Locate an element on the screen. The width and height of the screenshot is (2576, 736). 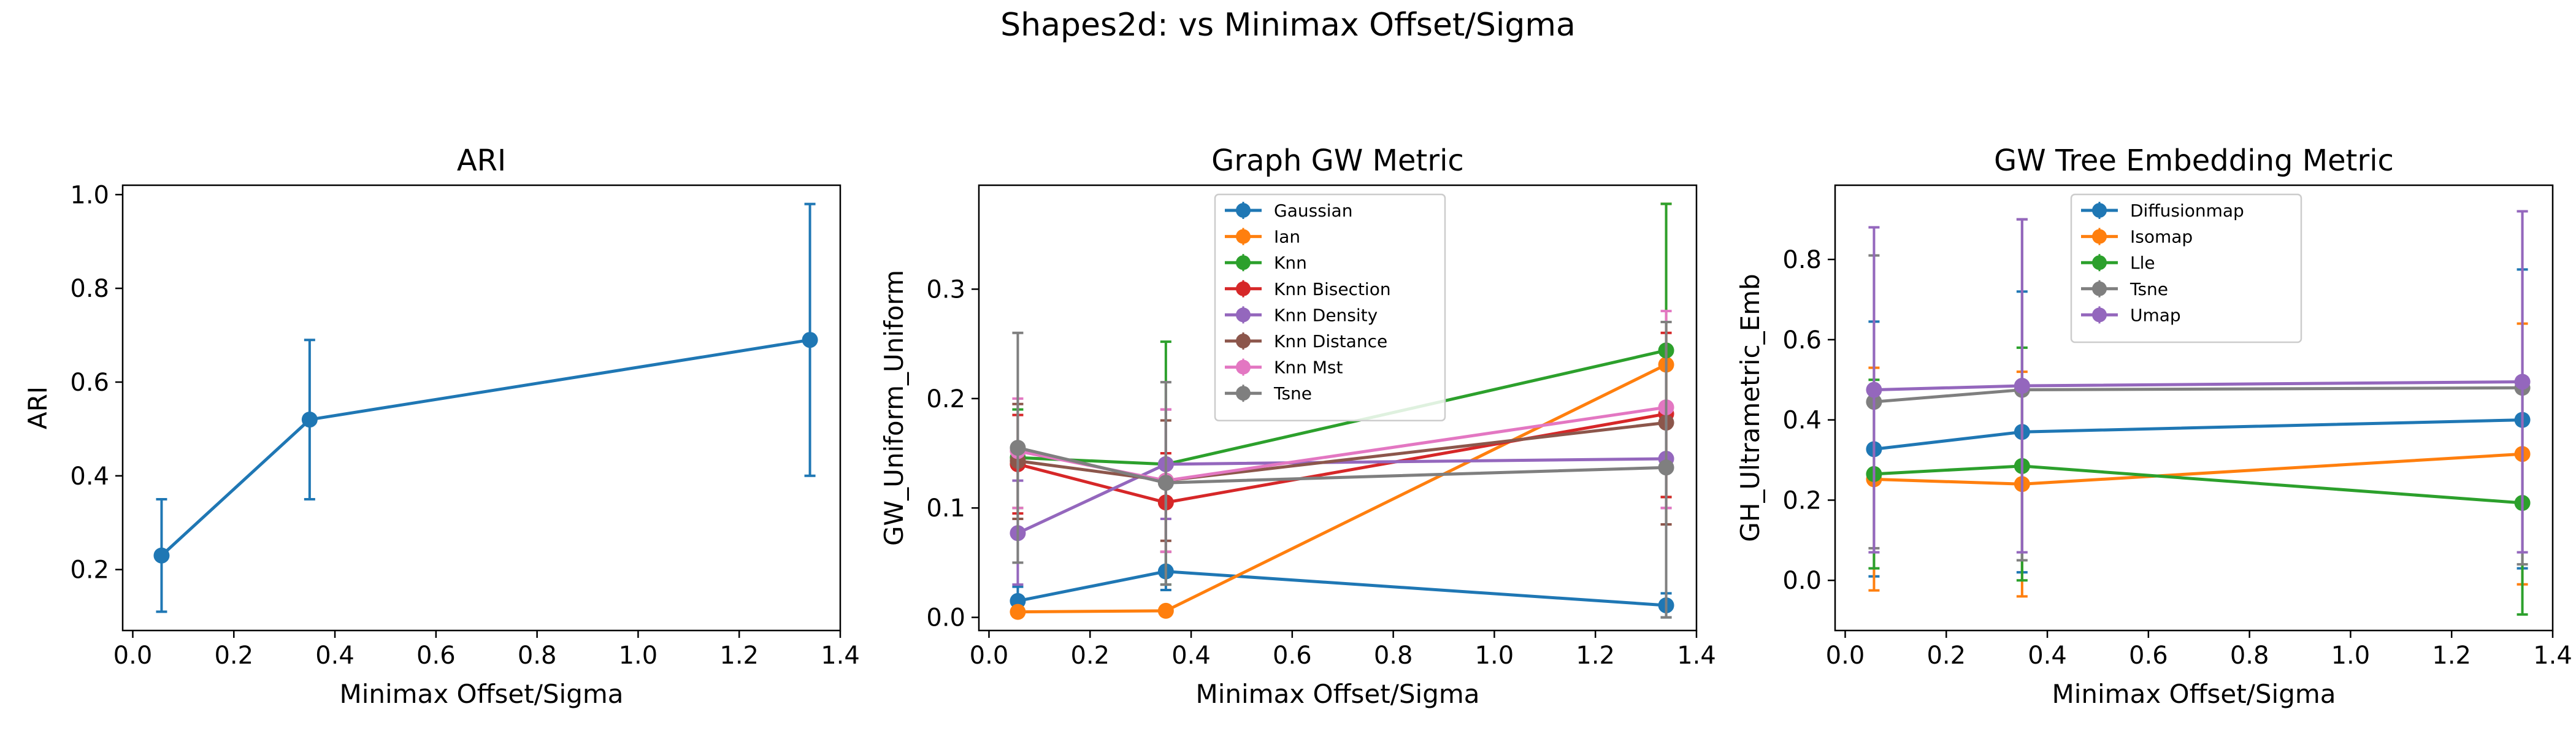
legend-label: Knn Distance is located at coordinates (1330, 341).